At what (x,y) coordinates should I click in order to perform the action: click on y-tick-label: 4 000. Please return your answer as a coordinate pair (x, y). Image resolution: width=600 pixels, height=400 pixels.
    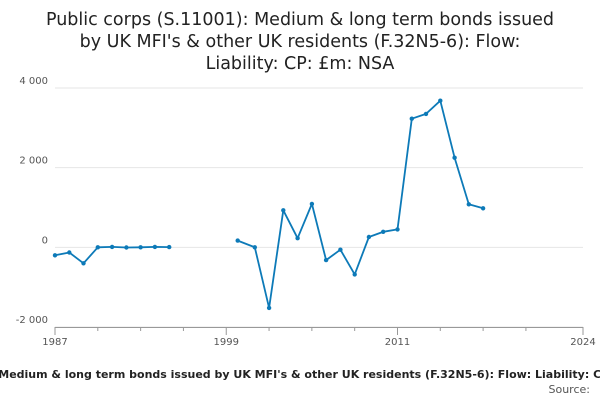
    Looking at the image, I should click on (33, 81).